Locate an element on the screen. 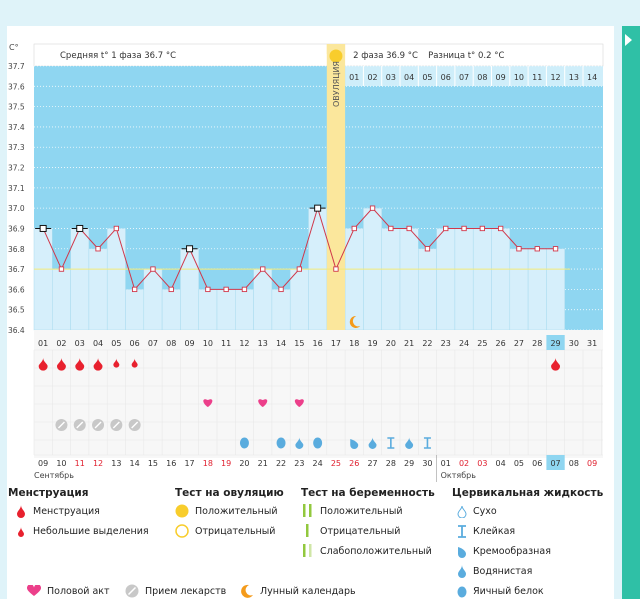  cycle-day-label: 28 is located at coordinates (537, 343).